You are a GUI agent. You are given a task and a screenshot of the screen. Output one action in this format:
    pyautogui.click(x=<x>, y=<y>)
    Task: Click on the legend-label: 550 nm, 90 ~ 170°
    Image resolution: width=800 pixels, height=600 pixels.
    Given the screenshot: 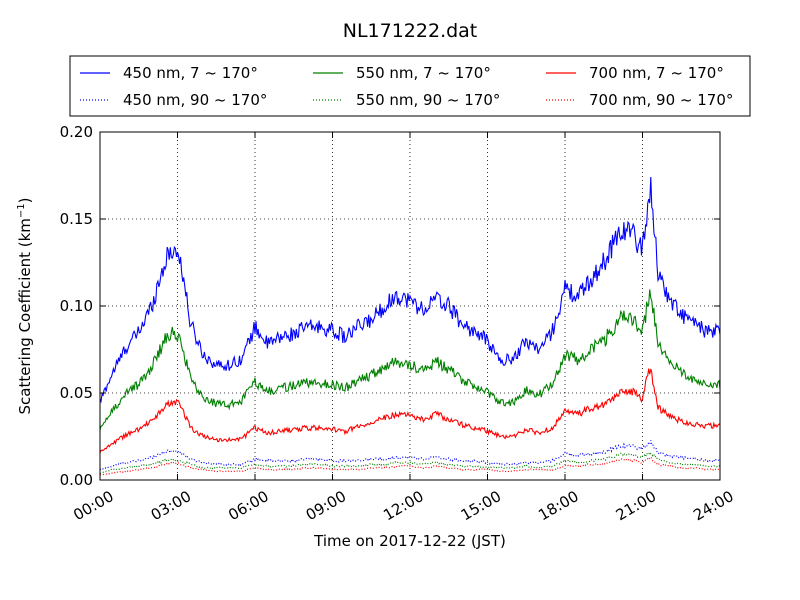 What is the action you would take?
    pyautogui.click(x=428, y=100)
    